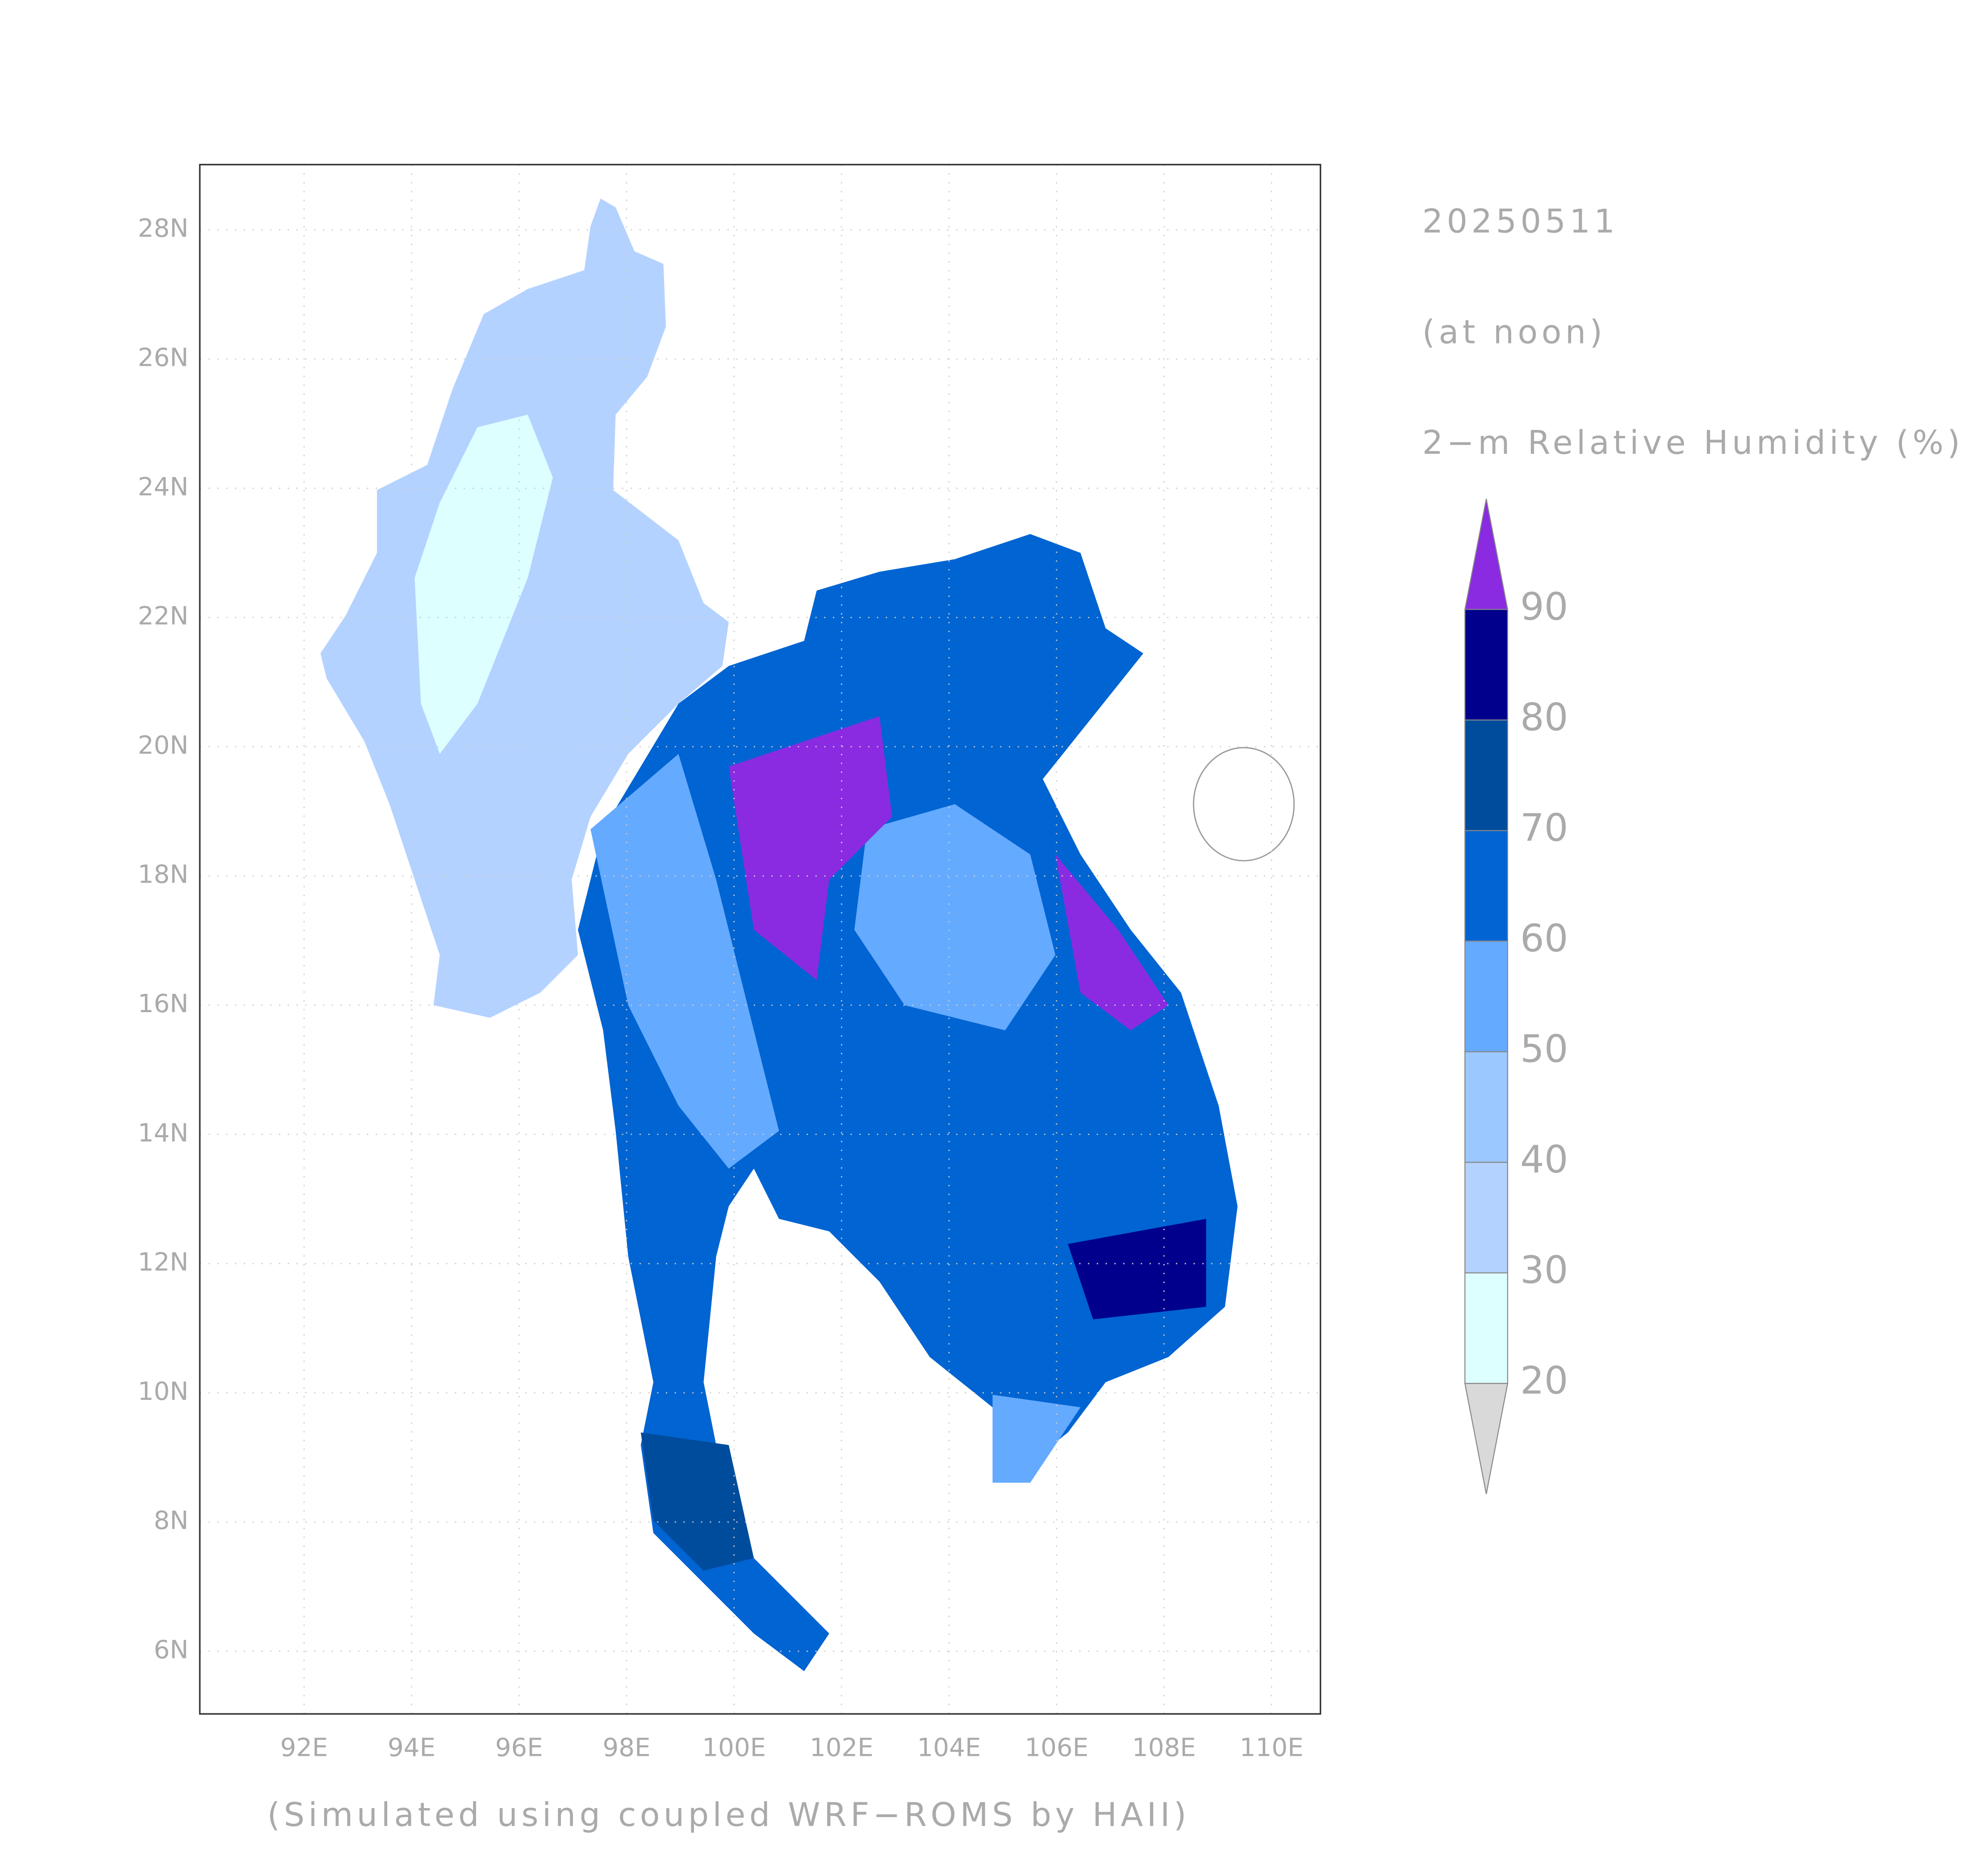 This screenshot has height=1876, width=1965. Describe the element at coordinates (1272, 1747) in the screenshot. I see `x-tick-label: 110E` at that location.